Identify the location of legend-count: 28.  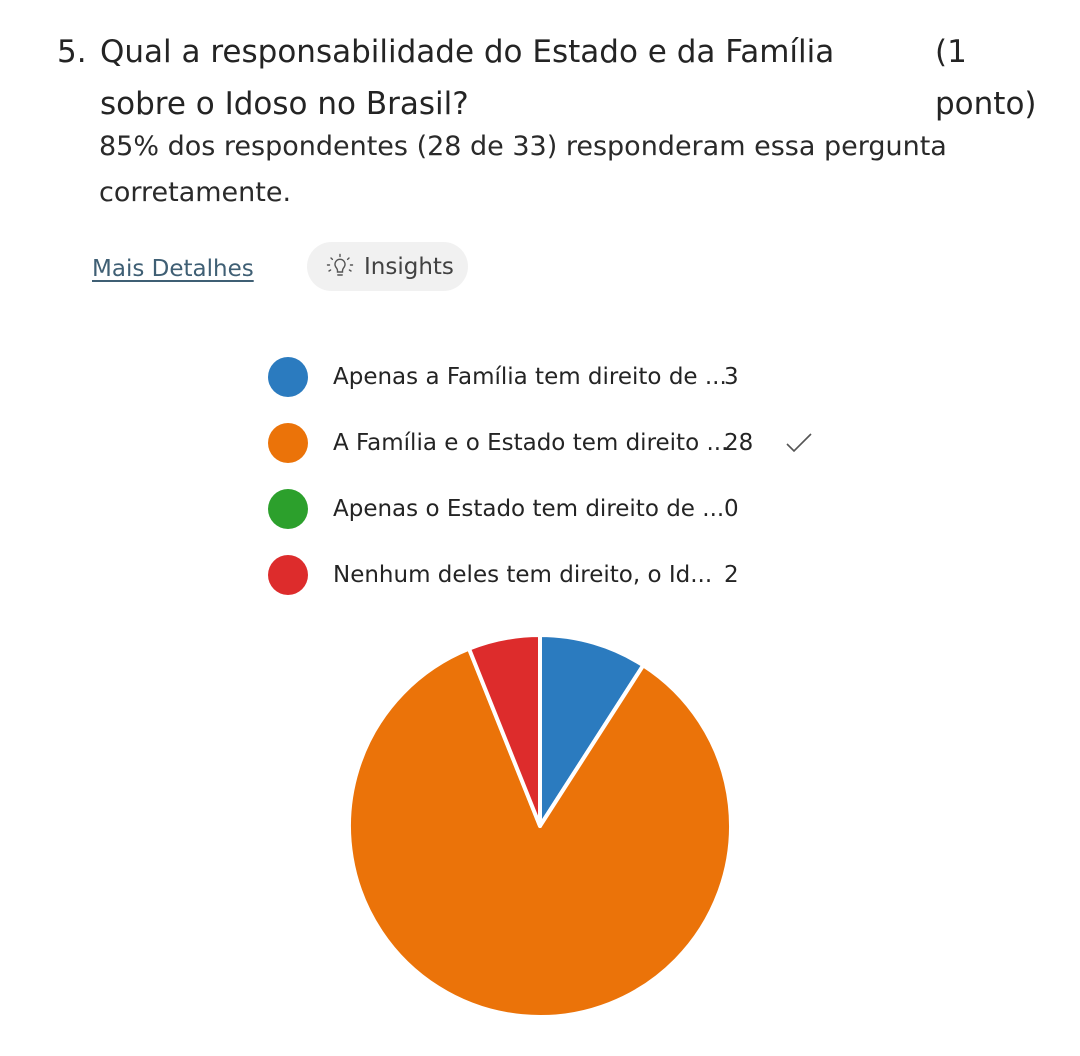
(739, 443).